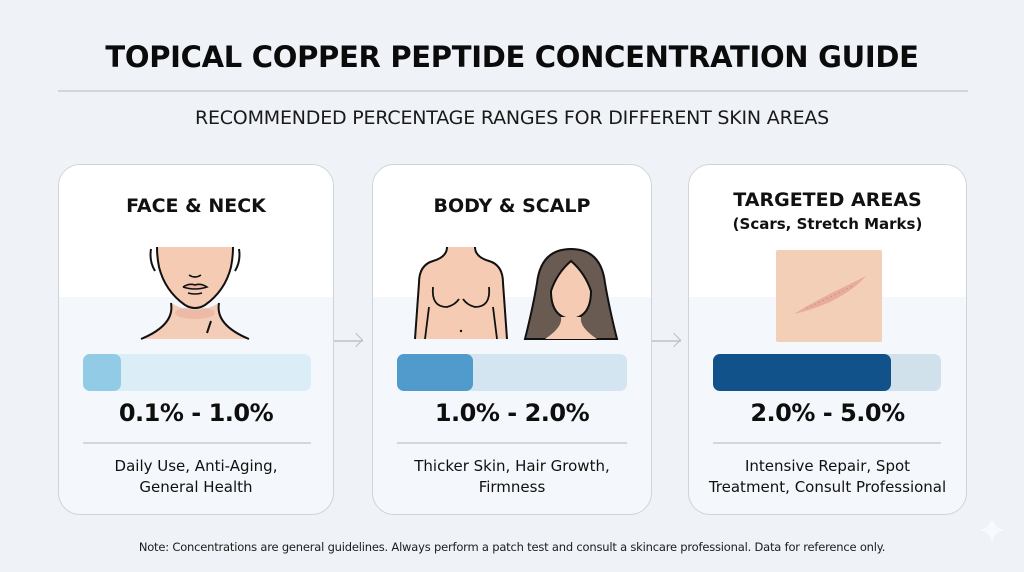  Describe the element at coordinates (992, 530) in the screenshot. I see `sparkle-icon` at that location.